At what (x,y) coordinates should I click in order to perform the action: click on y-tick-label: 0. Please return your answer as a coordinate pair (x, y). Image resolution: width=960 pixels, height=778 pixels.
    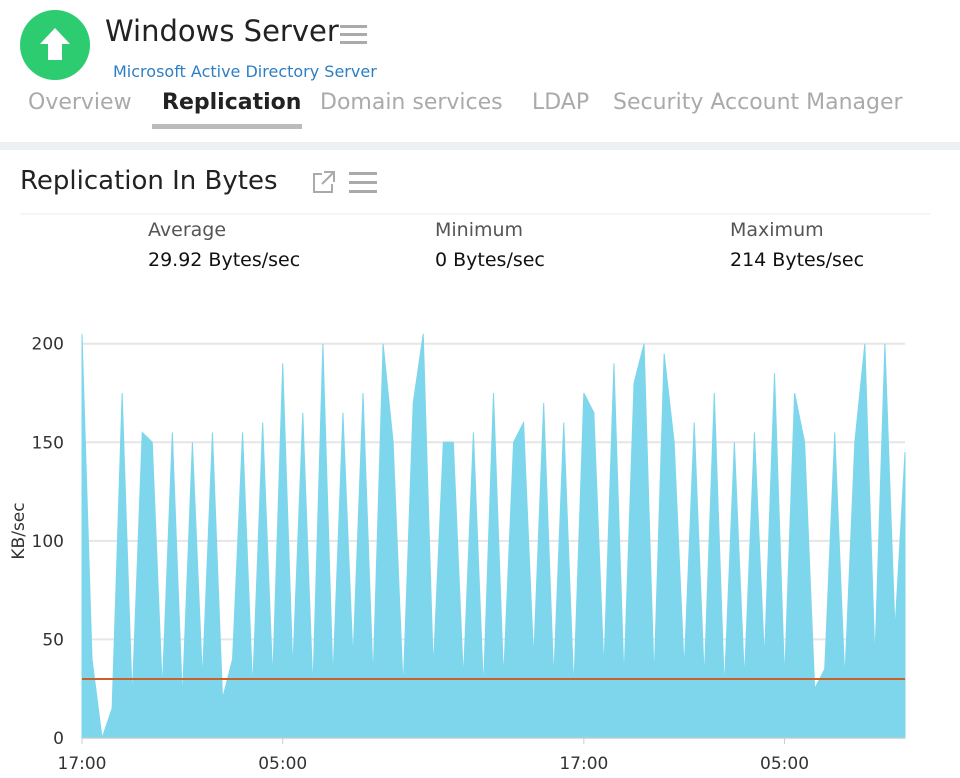
    Looking at the image, I should click on (58, 739).